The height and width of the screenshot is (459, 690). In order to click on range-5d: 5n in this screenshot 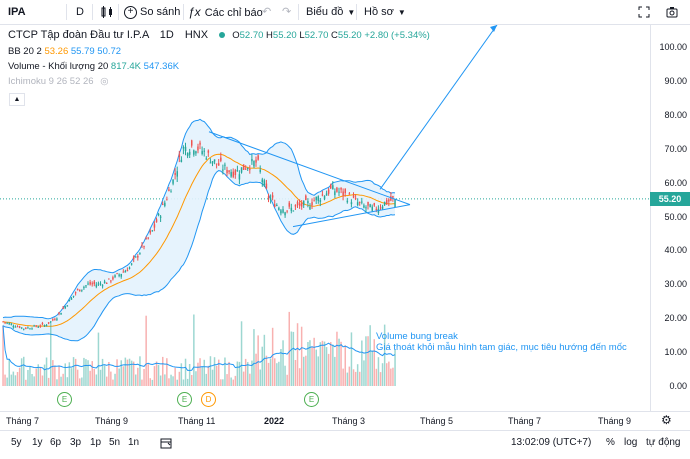, I will do `click(115, 442)`.